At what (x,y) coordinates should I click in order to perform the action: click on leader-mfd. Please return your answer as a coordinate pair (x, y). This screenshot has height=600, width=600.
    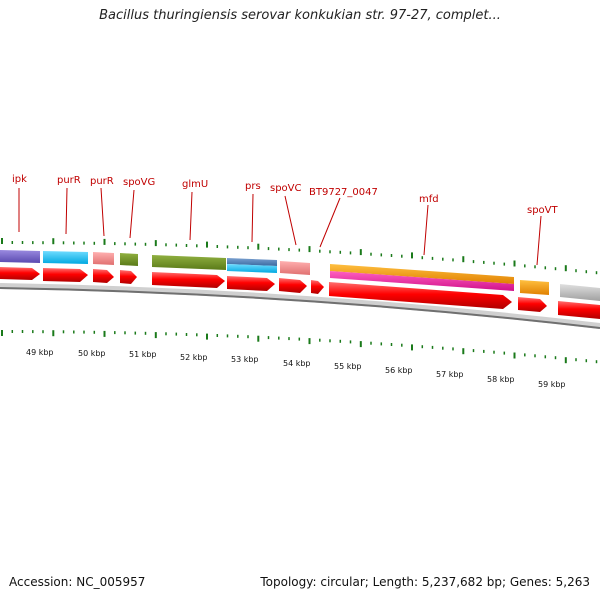
    Looking at the image, I should click on (426, 230).